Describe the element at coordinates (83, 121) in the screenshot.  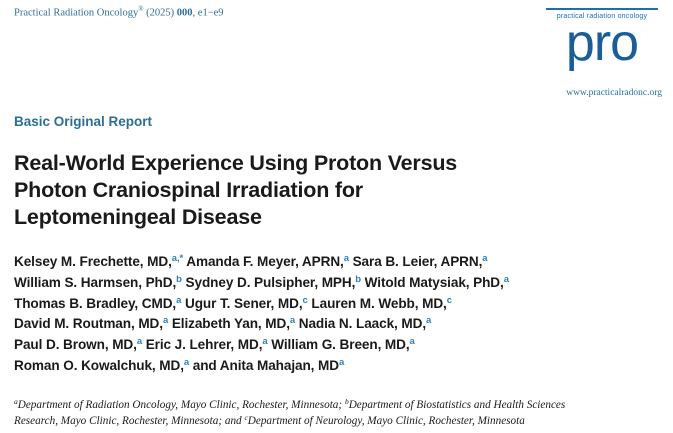
I see `article-type: Basic Original Report` at that location.